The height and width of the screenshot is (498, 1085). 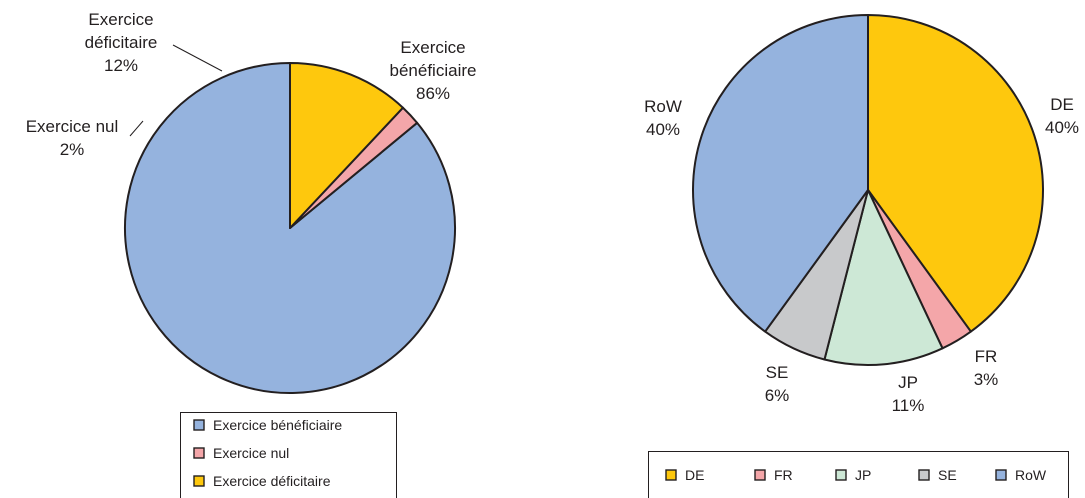 What do you see at coordinates (121, 42) in the screenshot?
I see `slice-label-exercice-deficitaire: Exercice déficitaire 12%` at bounding box center [121, 42].